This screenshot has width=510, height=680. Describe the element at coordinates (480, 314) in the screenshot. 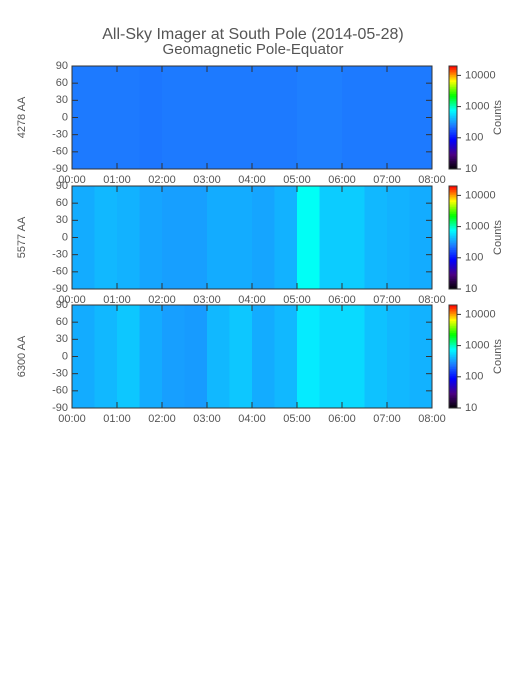

I see `colorbar-tick-label: 10000` at that location.